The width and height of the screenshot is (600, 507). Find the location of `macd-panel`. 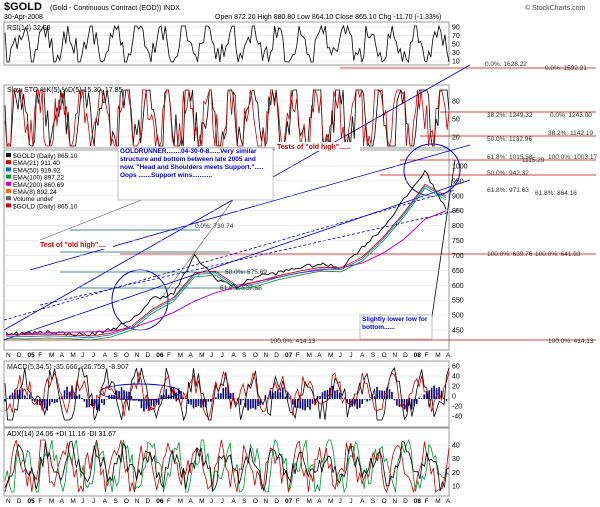

macd-panel is located at coordinates (226, 394).